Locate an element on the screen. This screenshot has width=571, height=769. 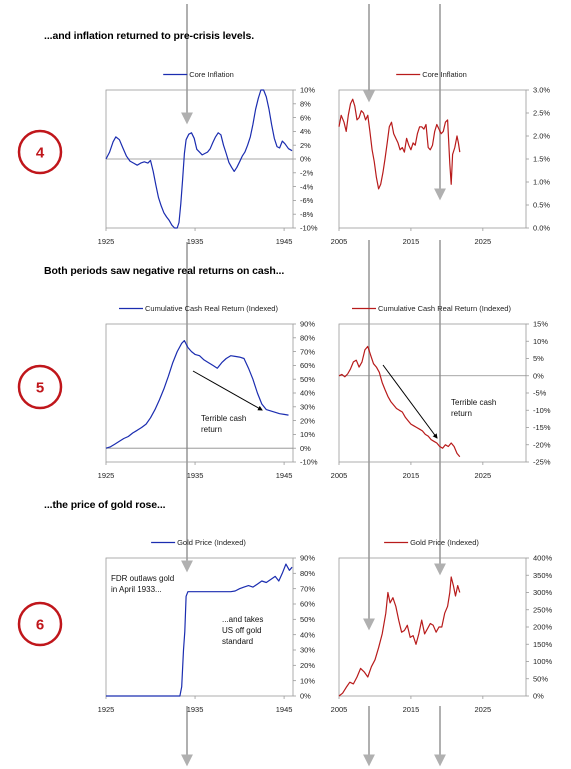
badge-5: 5 is located at coordinates (40, 387).